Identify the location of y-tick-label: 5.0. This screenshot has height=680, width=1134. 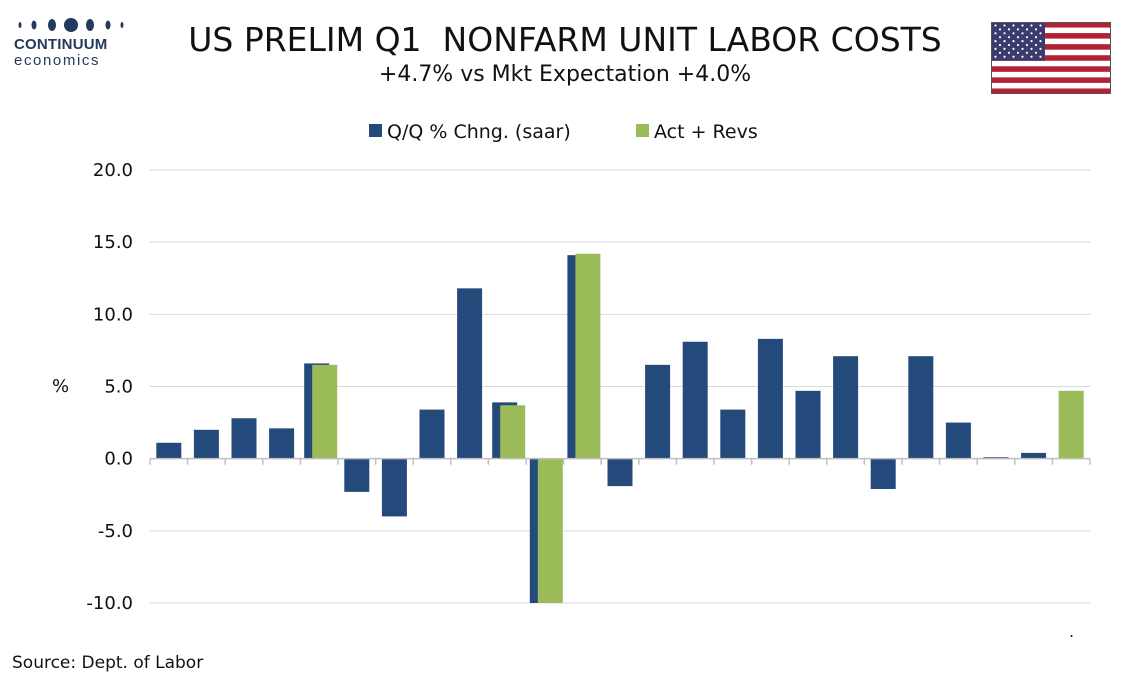
(118, 387).